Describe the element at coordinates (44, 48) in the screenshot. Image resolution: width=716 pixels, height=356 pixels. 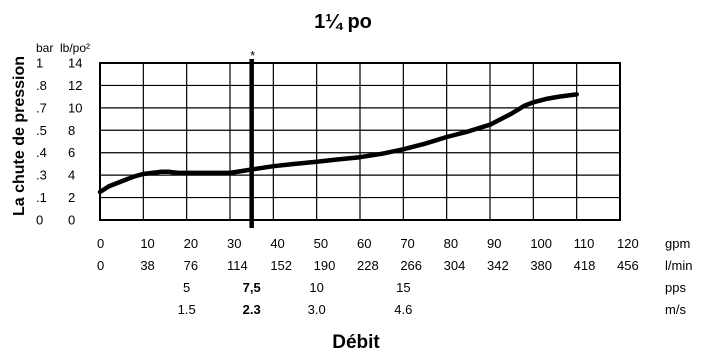
I see `y-unit-bar: bar` at that location.